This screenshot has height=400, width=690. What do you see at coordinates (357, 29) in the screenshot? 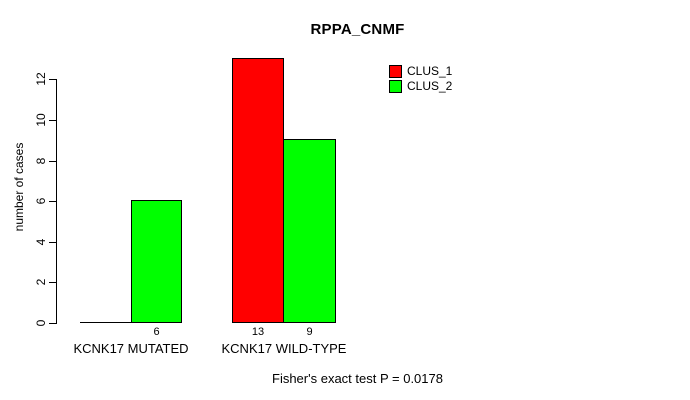
I see `chart-title: RPPA_CNMF` at bounding box center [357, 29].